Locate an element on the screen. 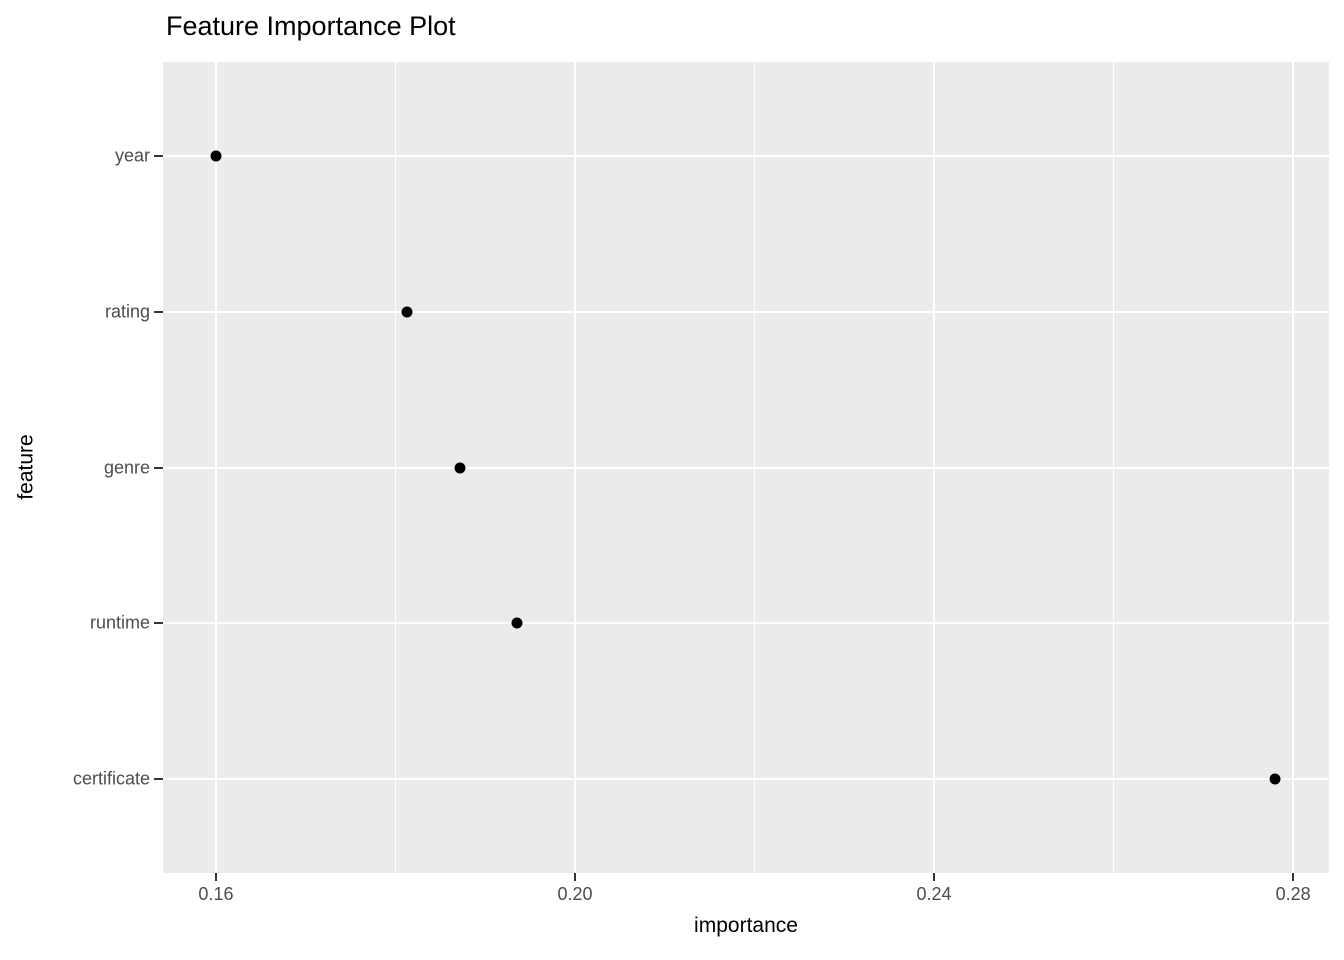 This screenshot has height=960, width=1344. x-tick-label: 0.16 is located at coordinates (216, 894).